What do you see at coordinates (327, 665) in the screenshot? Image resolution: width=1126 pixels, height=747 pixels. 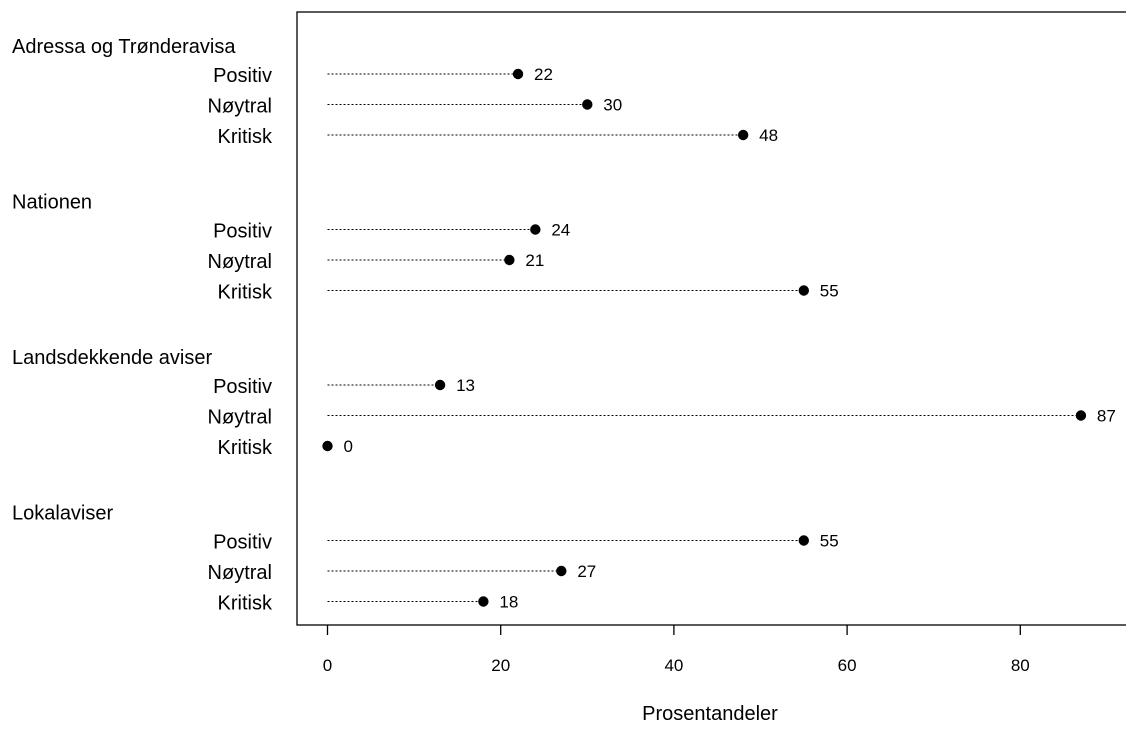 I see `x-tick-label: 0` at bounding box center [327, 665].